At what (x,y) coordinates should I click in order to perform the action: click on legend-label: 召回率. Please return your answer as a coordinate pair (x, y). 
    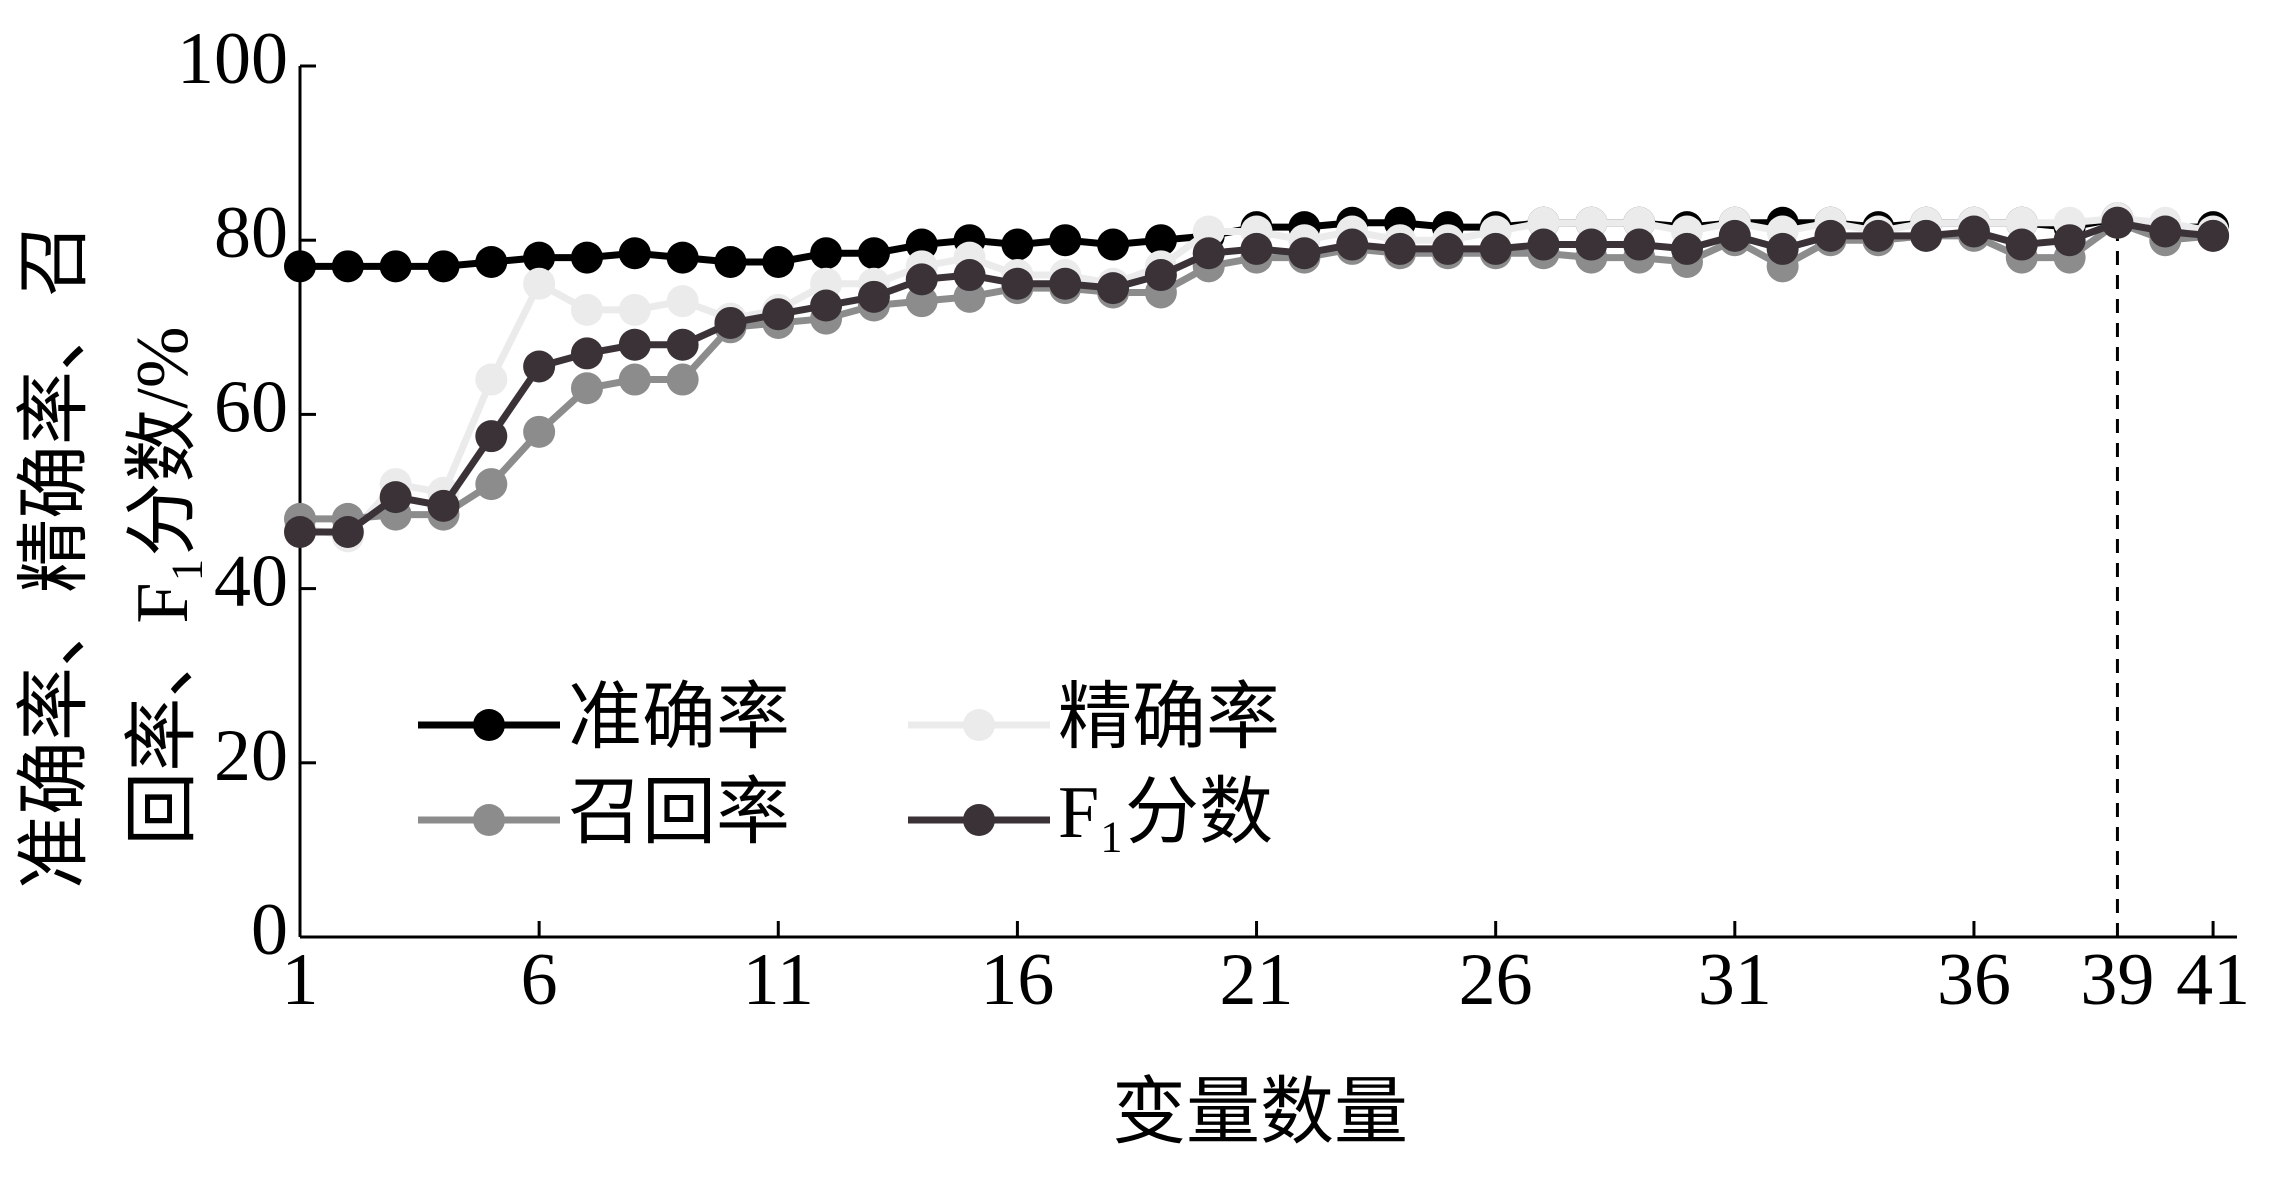
    Looking at the image, I should click on (679, 813).